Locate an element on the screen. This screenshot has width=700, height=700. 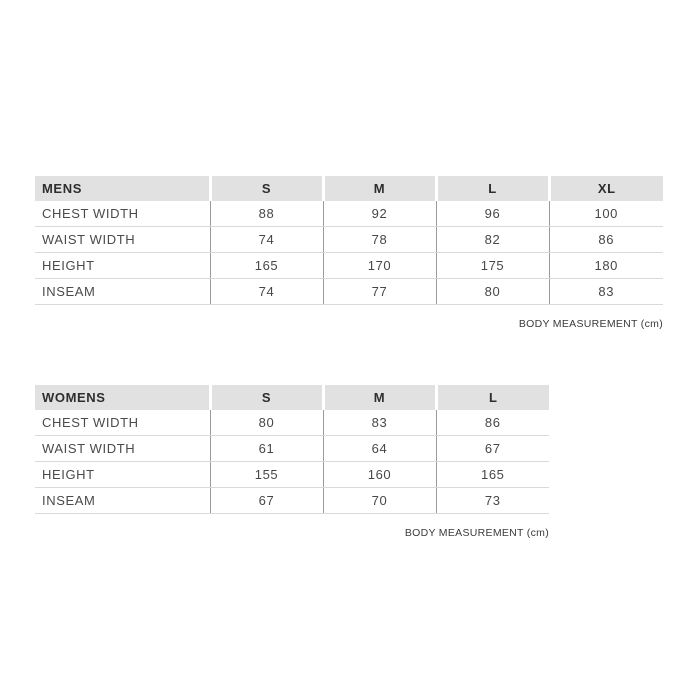
table-row-chest-width: CHEST WIDTH 80 83 86 is located at coordinates (292, 423).